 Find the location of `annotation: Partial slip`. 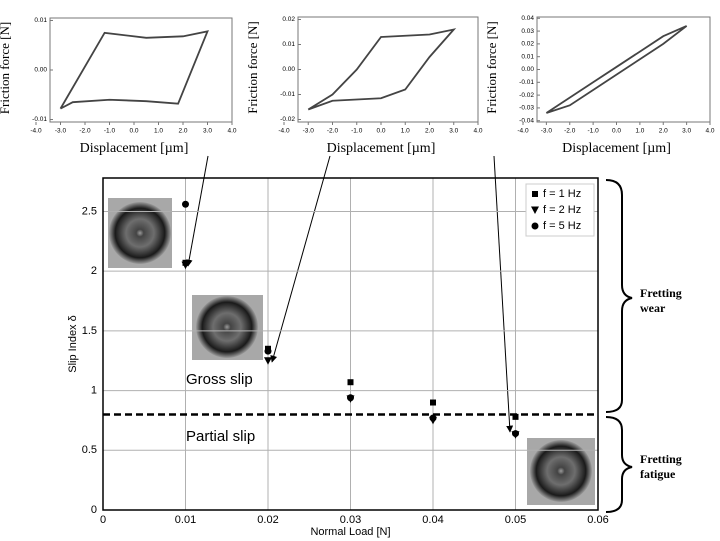

annotation: Partial slip is located at coordinates (220, 436).